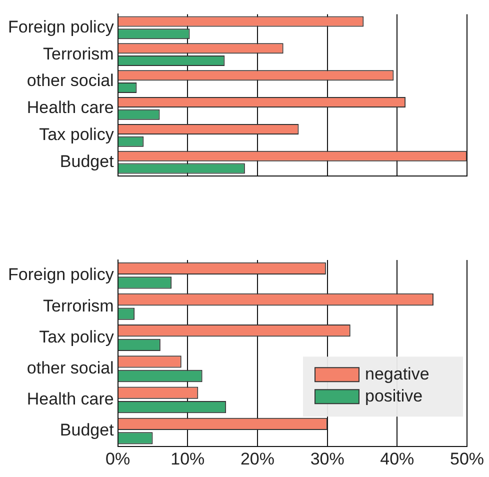  What do you see at coordinates (327, 458) in the screenshot?
I see `x-tick-label: 30%` at bounding box center [327, 458].